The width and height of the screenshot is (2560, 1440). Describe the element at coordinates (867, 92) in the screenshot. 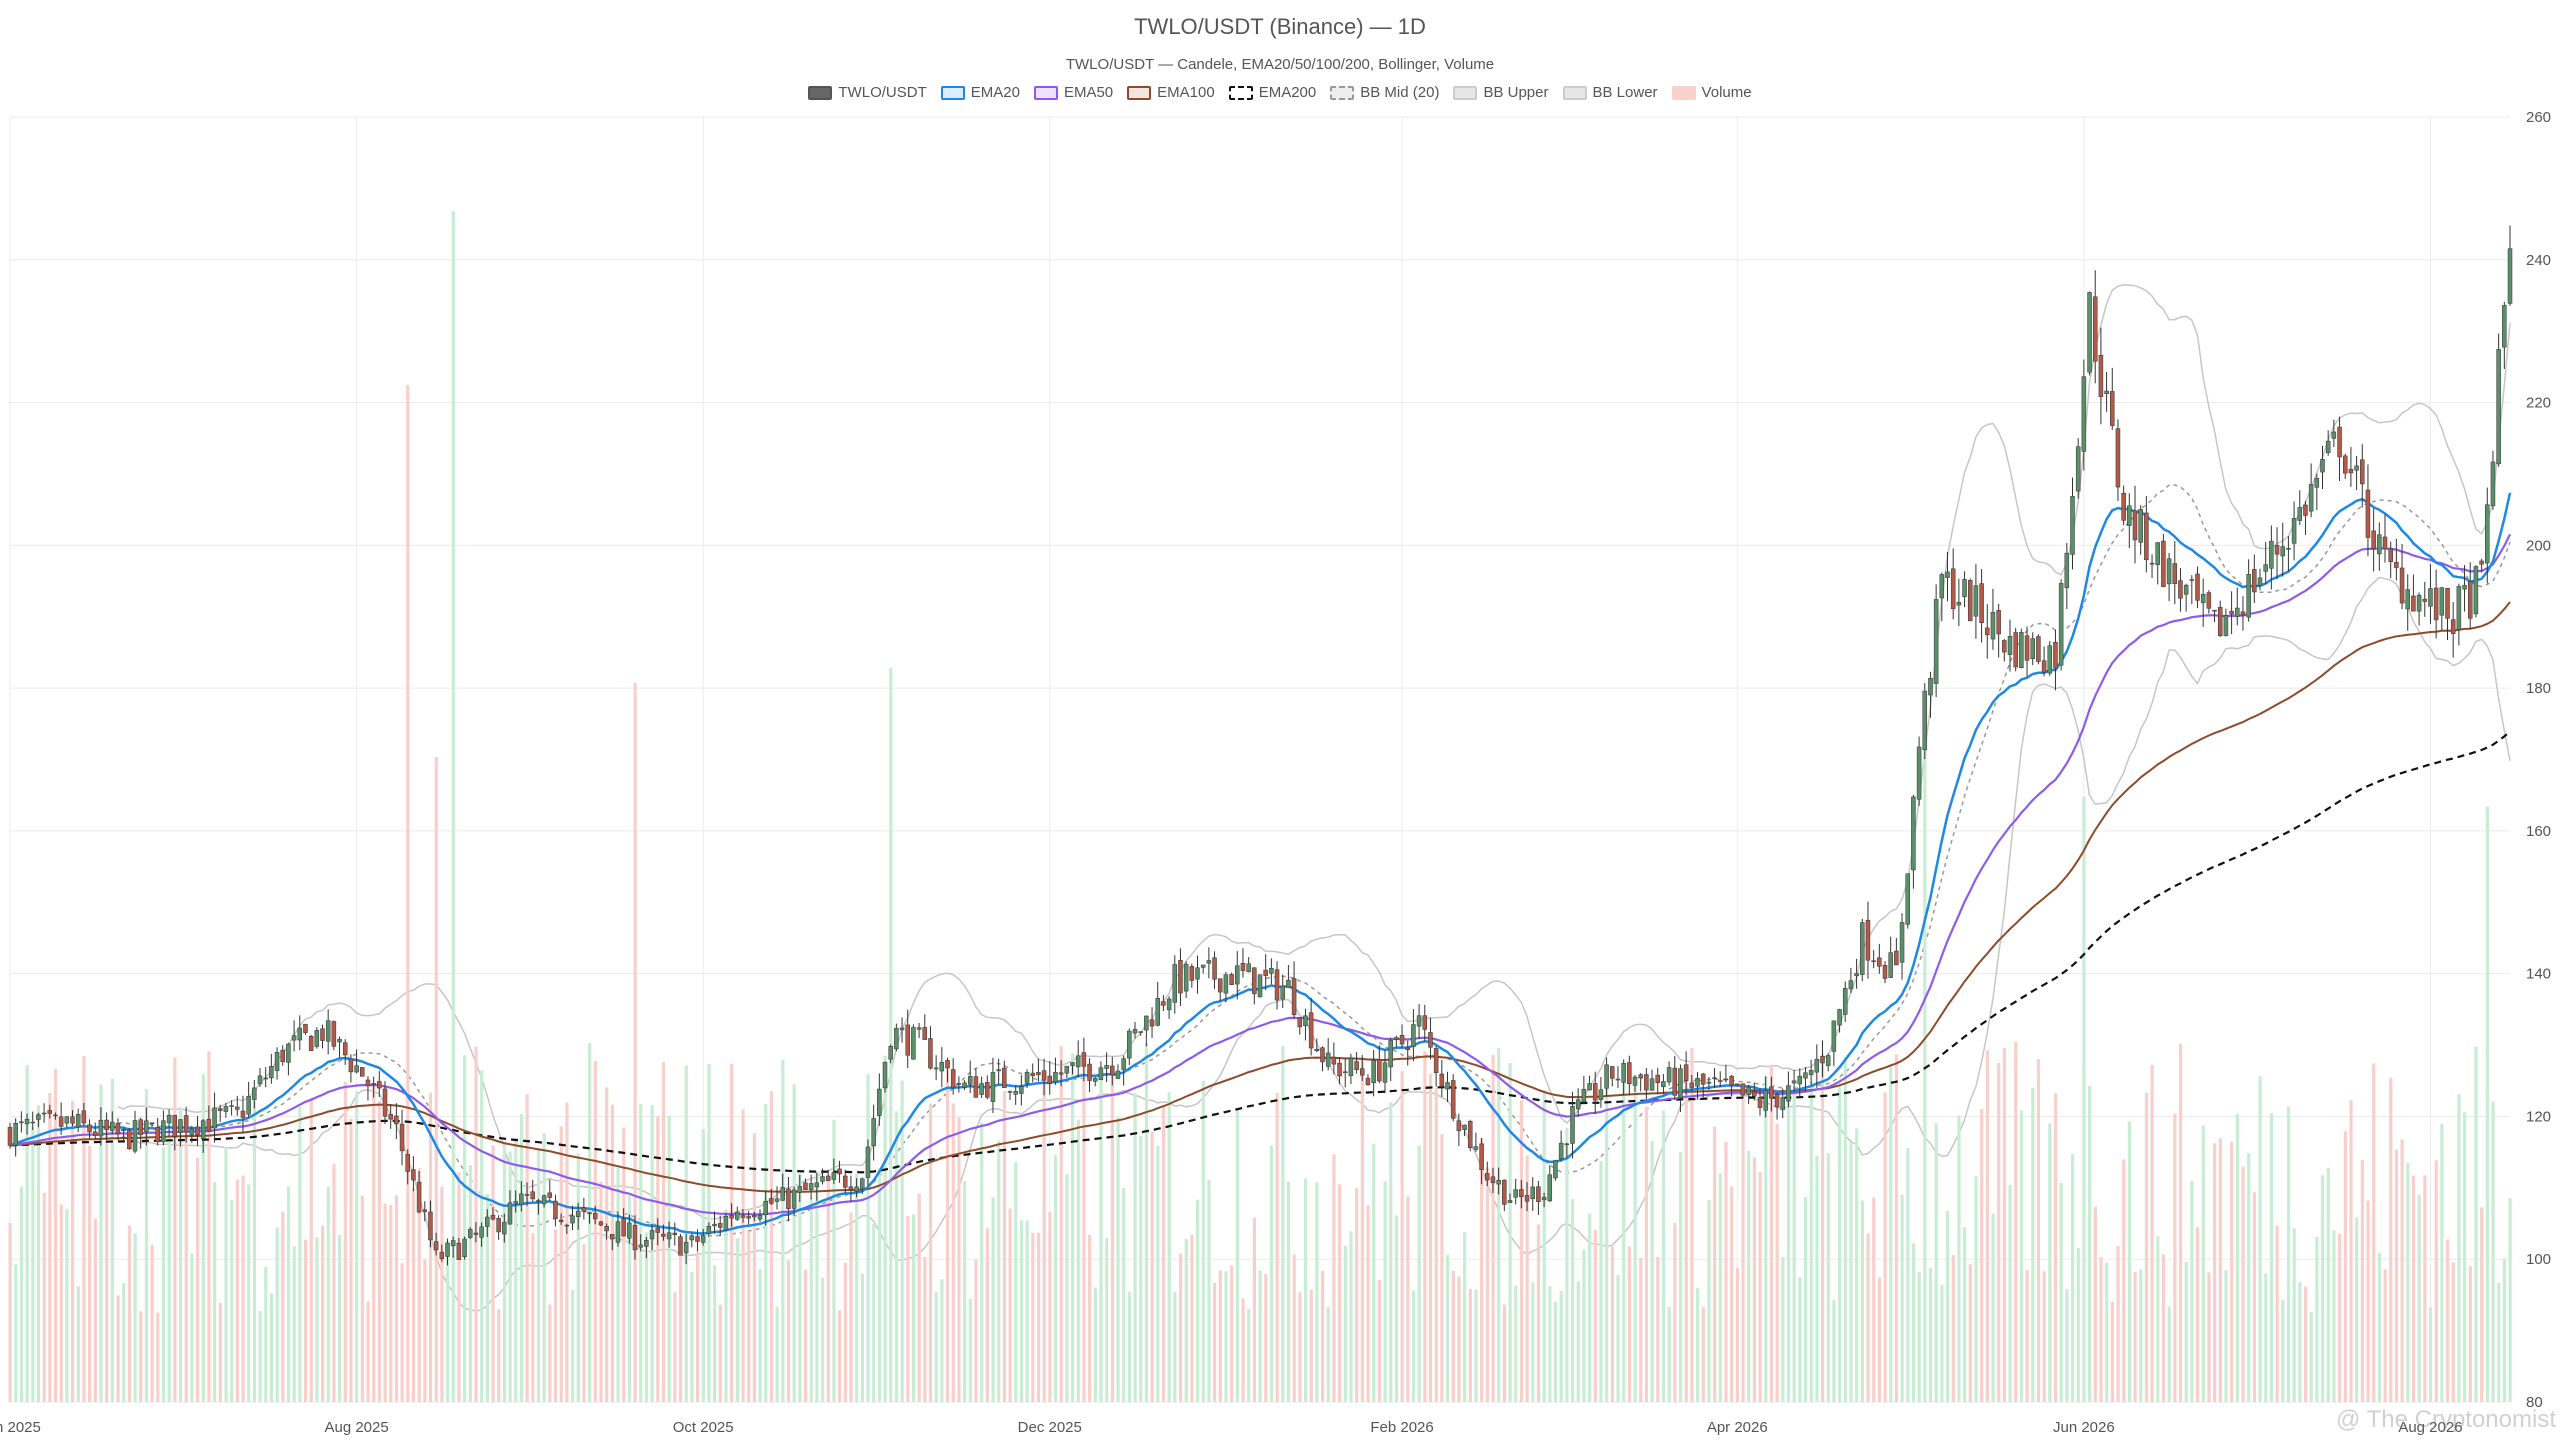

I see `legend-item: TWLO/USDT` at that location.